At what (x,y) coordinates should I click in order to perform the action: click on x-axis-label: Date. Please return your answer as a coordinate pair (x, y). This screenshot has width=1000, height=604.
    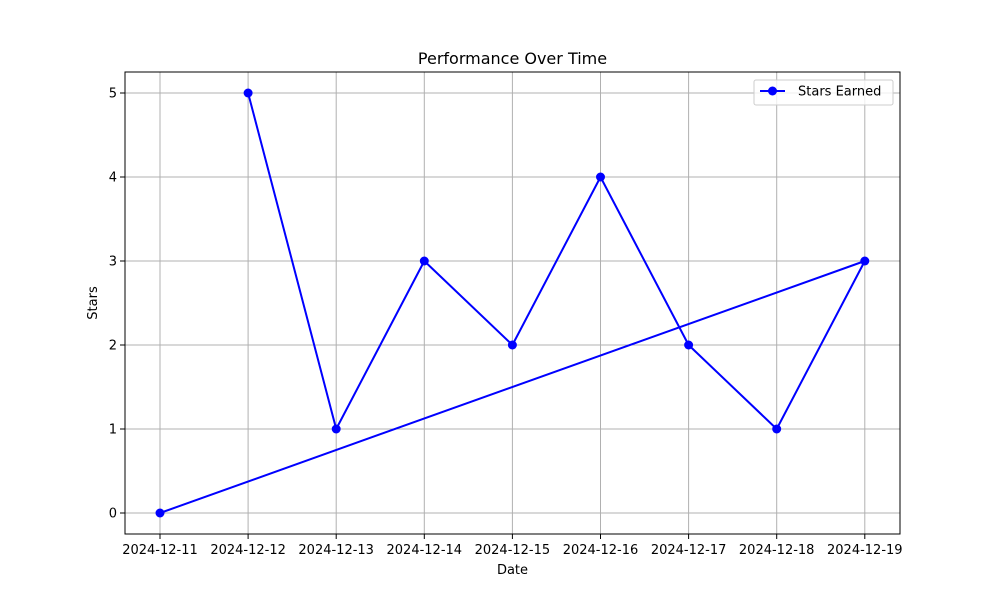
    Looking at the image, I should click on (512, 570).